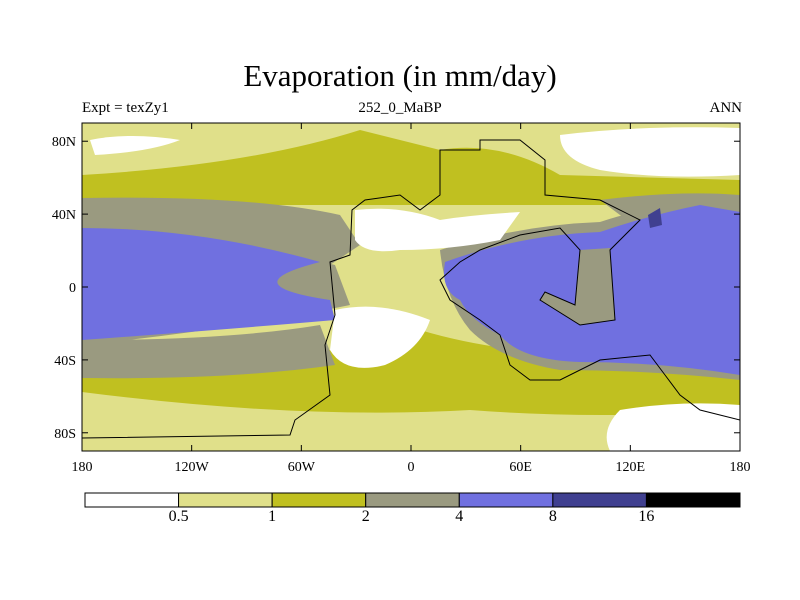 This screenshot has width=800, height=600. I want to click on y-tick-label: 40S, so click(65, 361).